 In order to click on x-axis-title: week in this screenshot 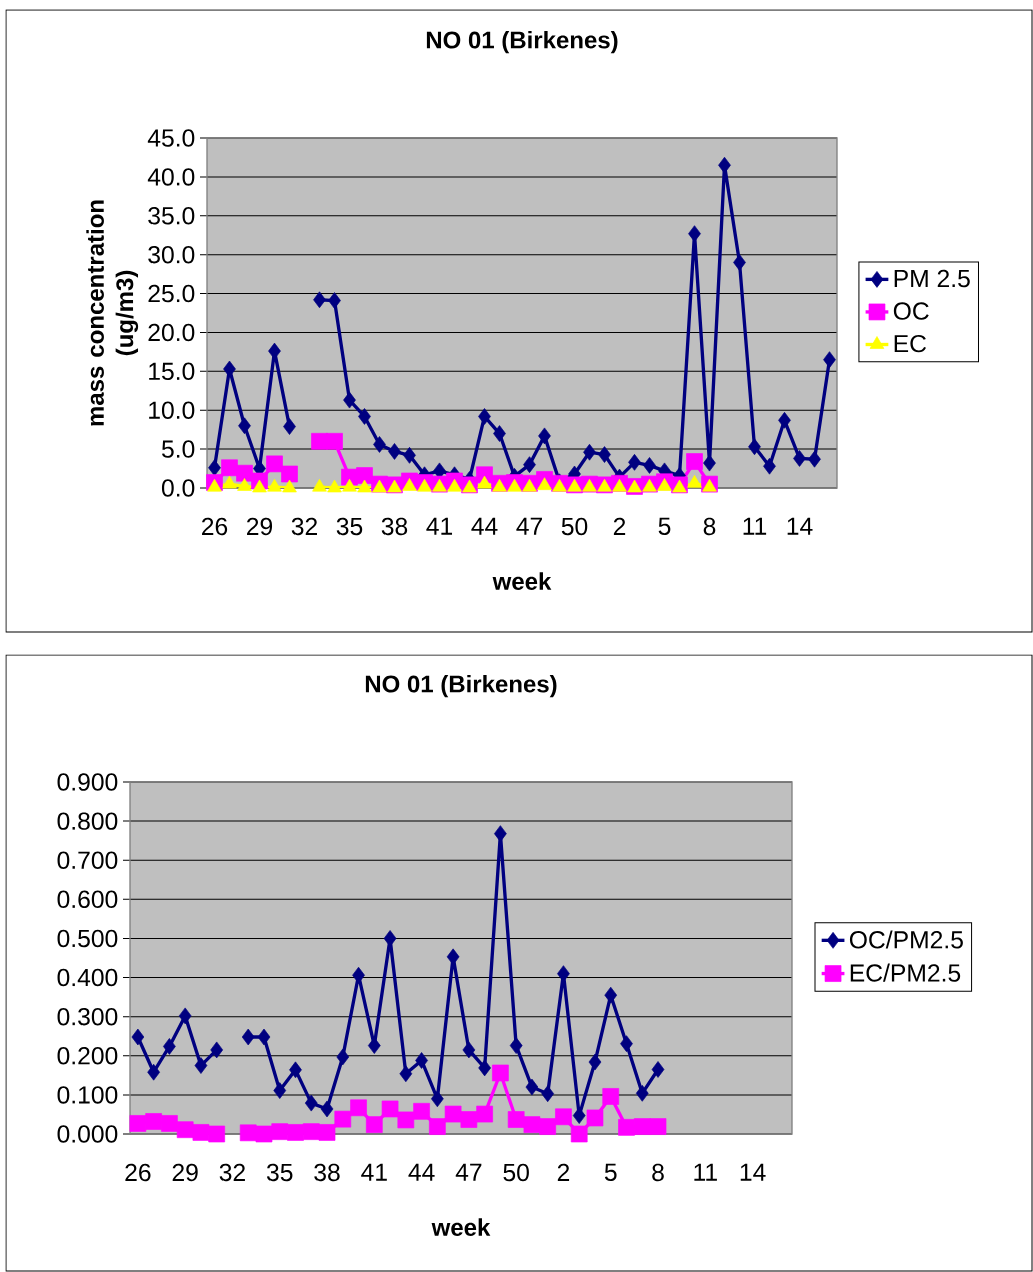, I will do `click(522, 581)`.